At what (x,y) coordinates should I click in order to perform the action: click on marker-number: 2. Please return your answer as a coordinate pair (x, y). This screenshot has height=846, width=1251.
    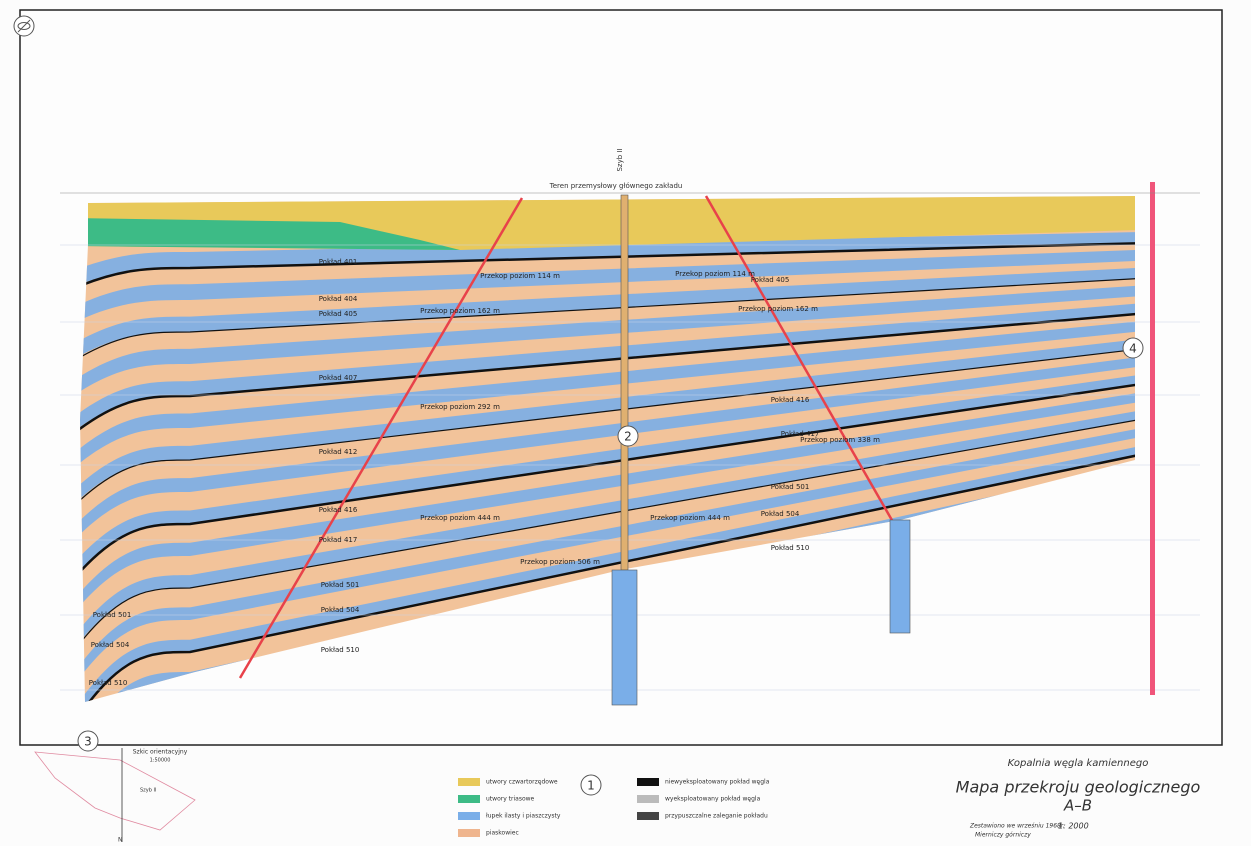
    Looking at the image, I should click on (628, 437).